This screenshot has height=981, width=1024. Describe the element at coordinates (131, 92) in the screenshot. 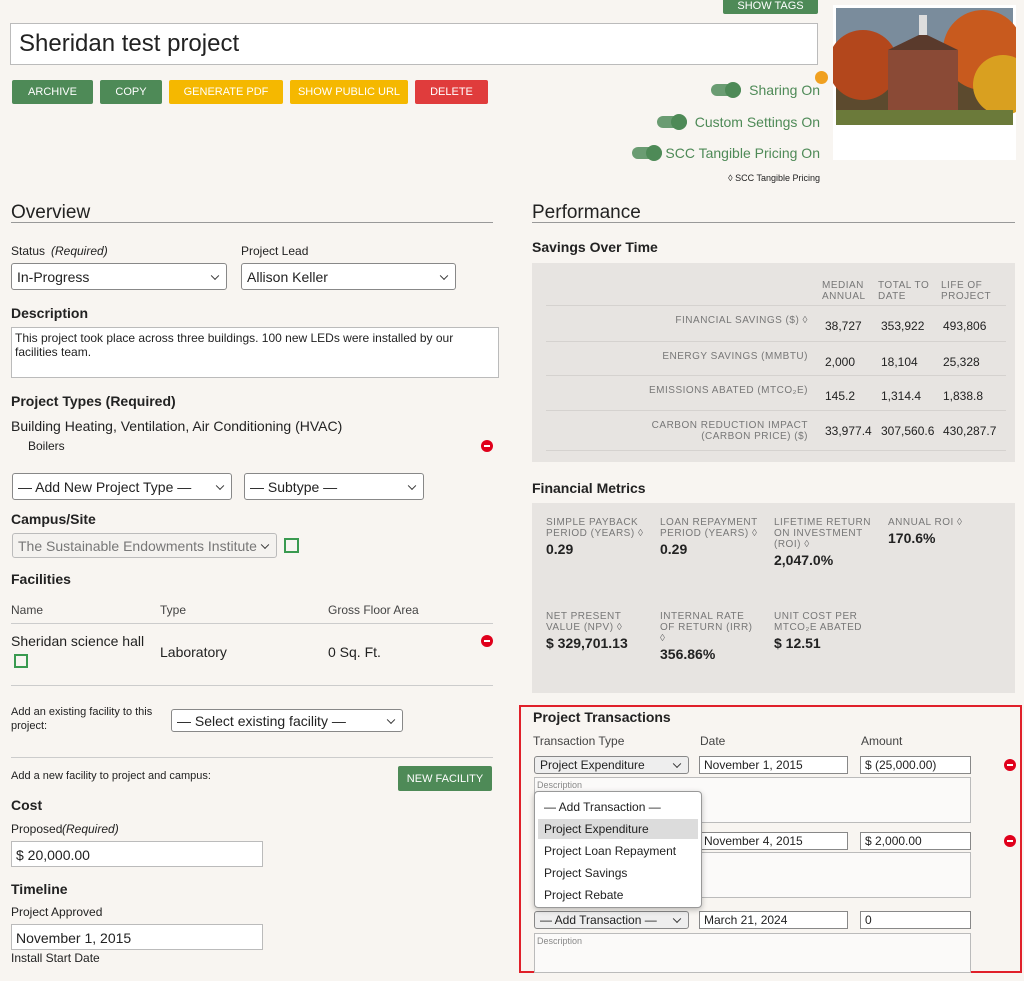

I see `action-button: COPY` at that location.